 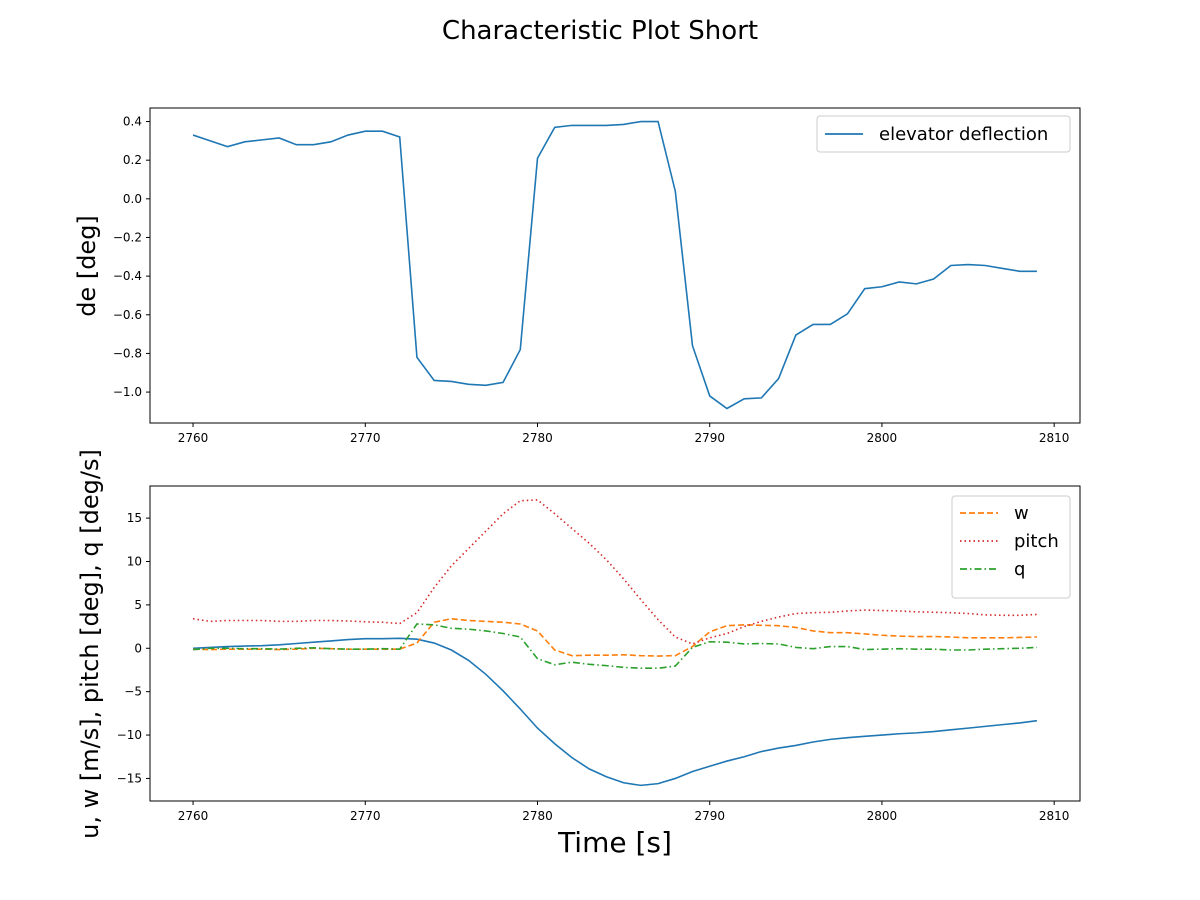 I want to click on y-tick-label: −5, so click(x=133, y=692).